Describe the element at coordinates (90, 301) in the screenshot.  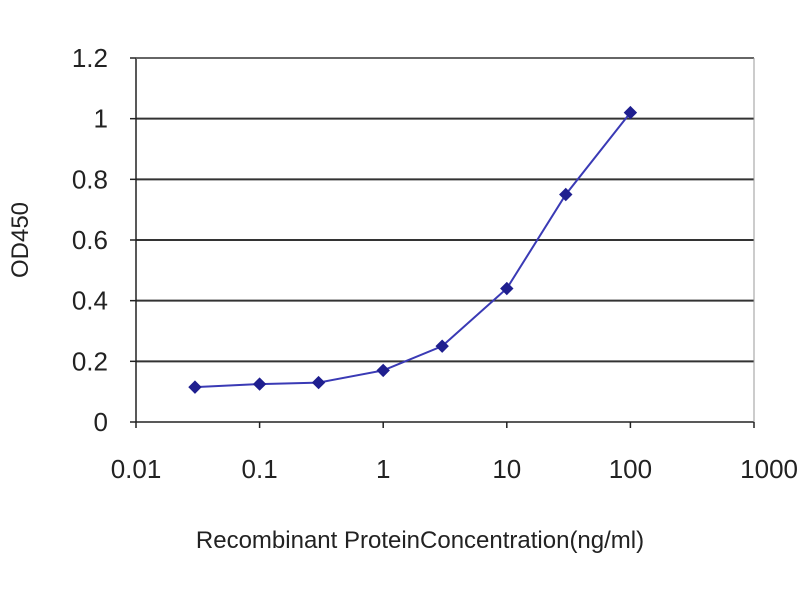
I see `y-tick-label-2: 0.4` at that location.